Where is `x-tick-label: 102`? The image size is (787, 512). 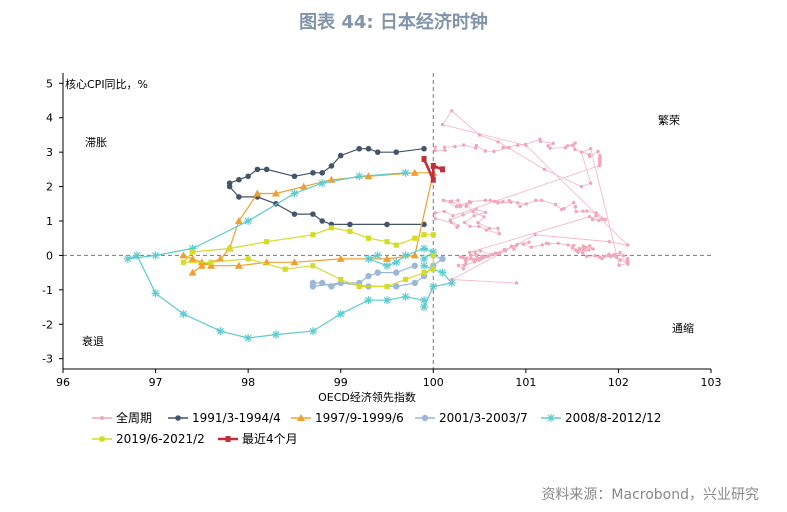 x-tick-label: 102 is located at coordinates (618, 382).